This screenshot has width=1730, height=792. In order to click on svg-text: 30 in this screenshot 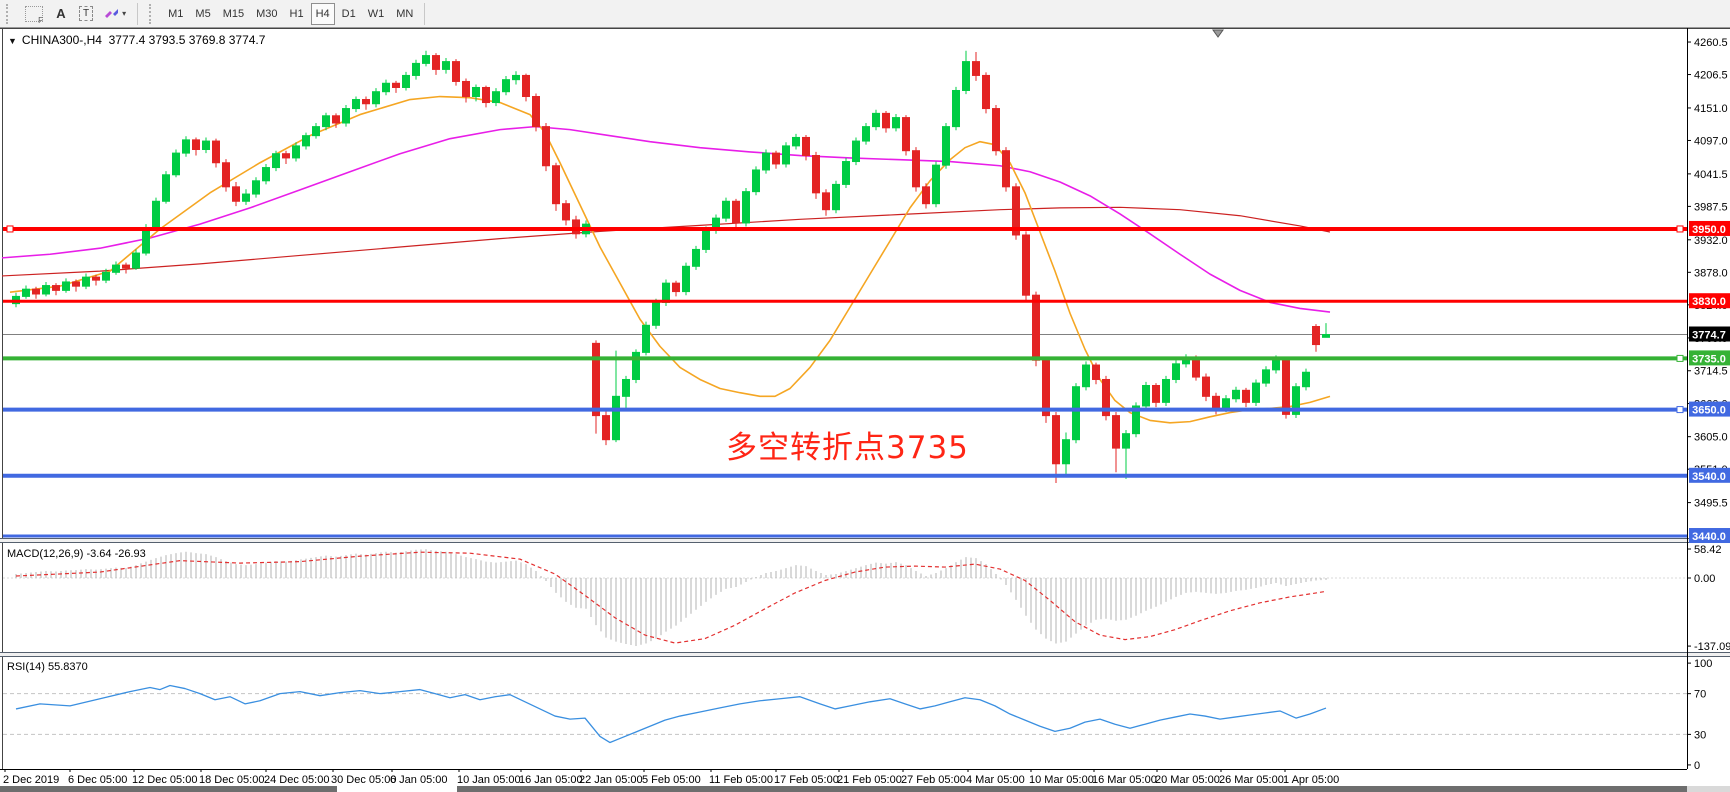, I will do `click(1700, 735)`.